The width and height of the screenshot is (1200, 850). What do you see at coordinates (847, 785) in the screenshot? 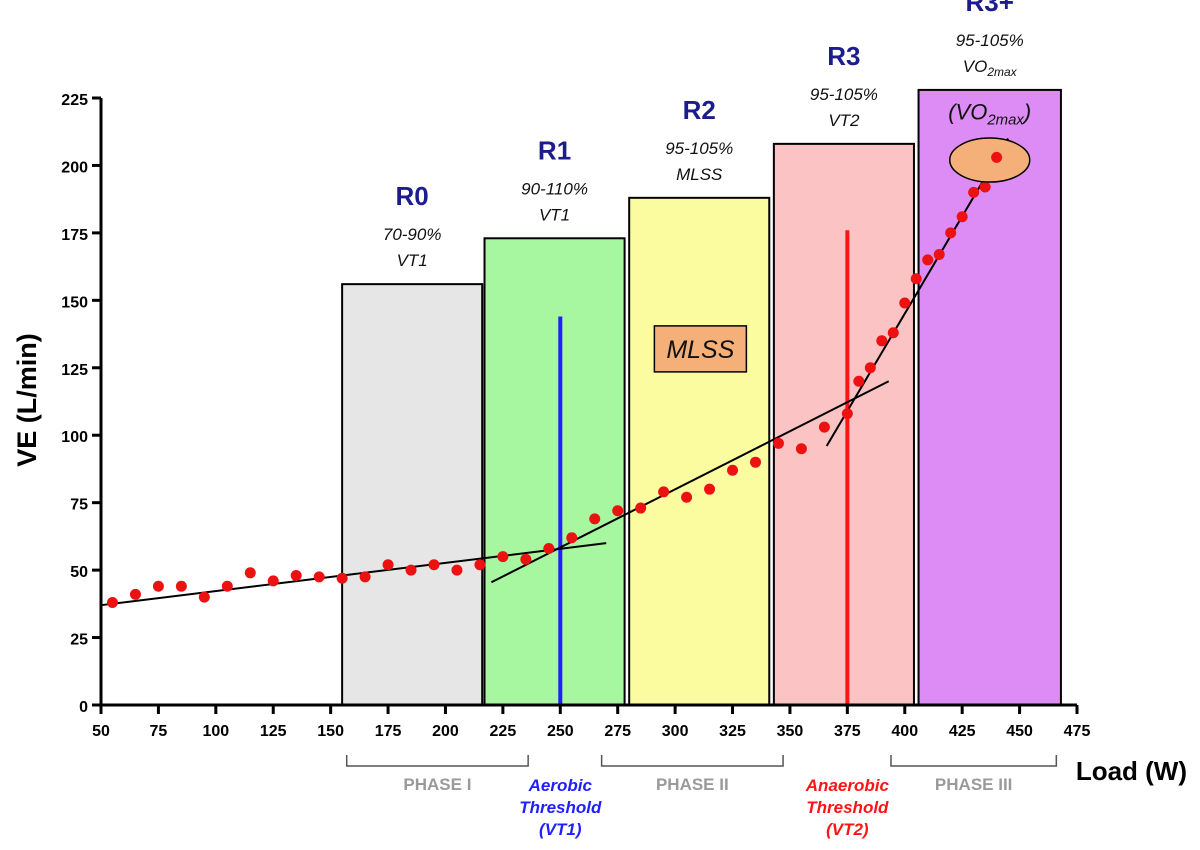
I see `threshold-label-line: Anaerobic` at bounding box center [847, 785].